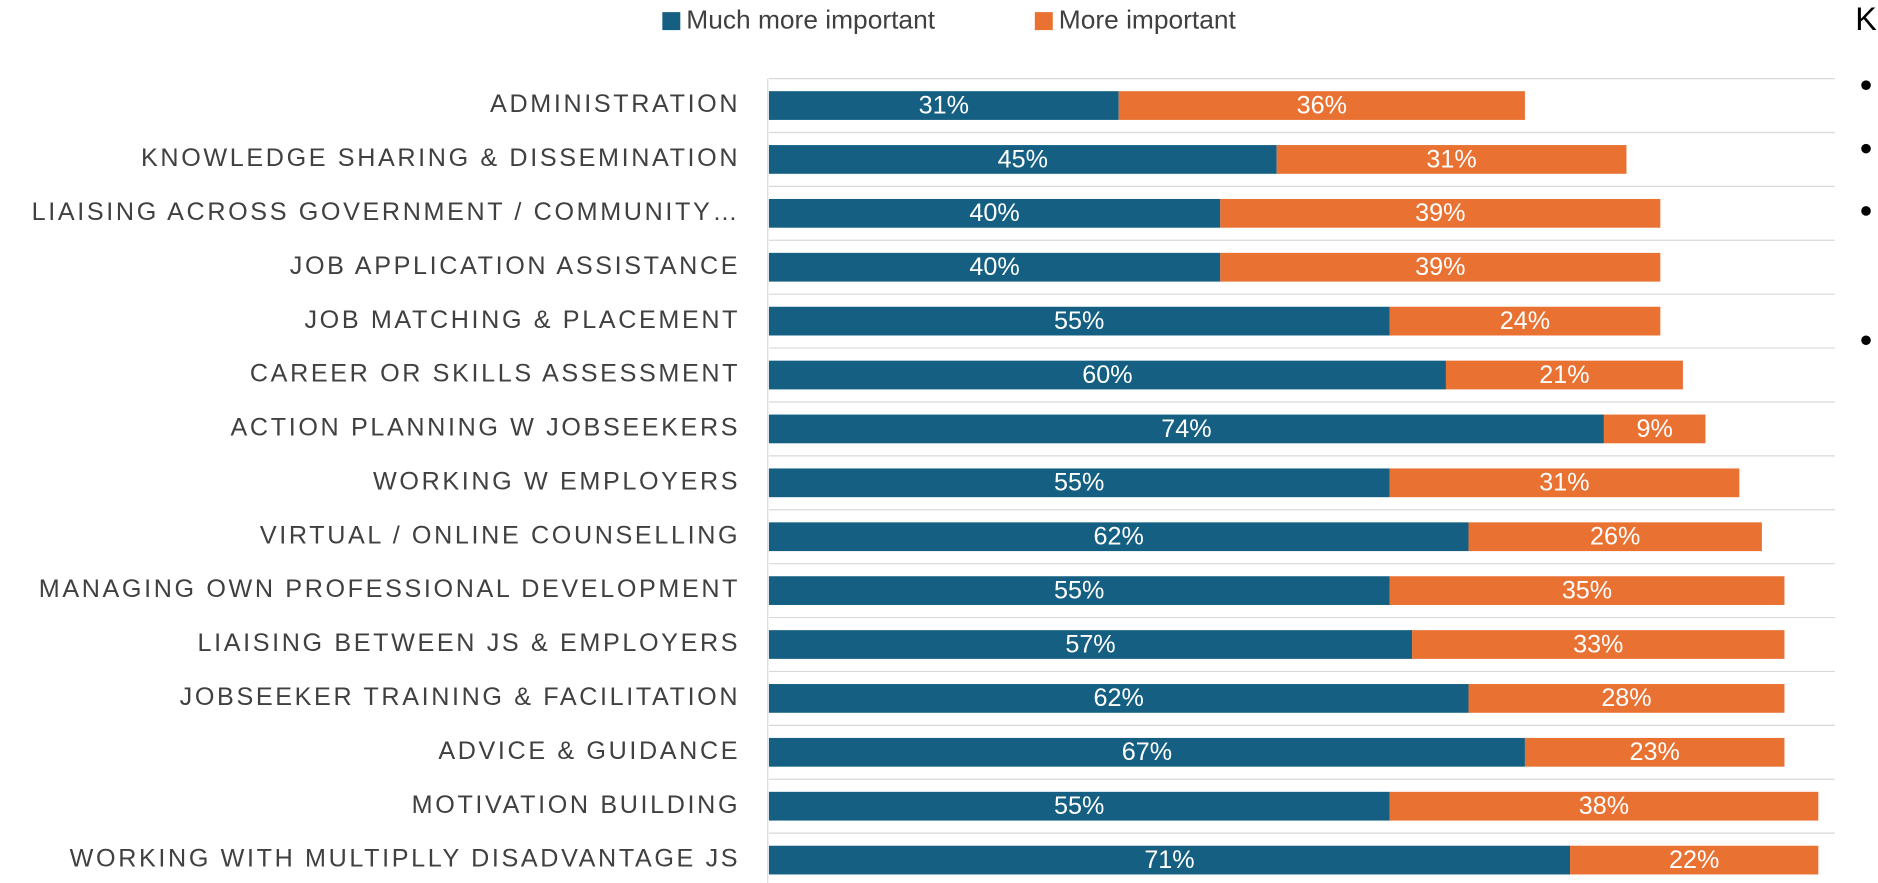  Describe the element at coordinates (405, 859) in the screenshot. I see `category-label: WORKING WITH MULTIPLLY DISADVANTAGE JS` at that location.